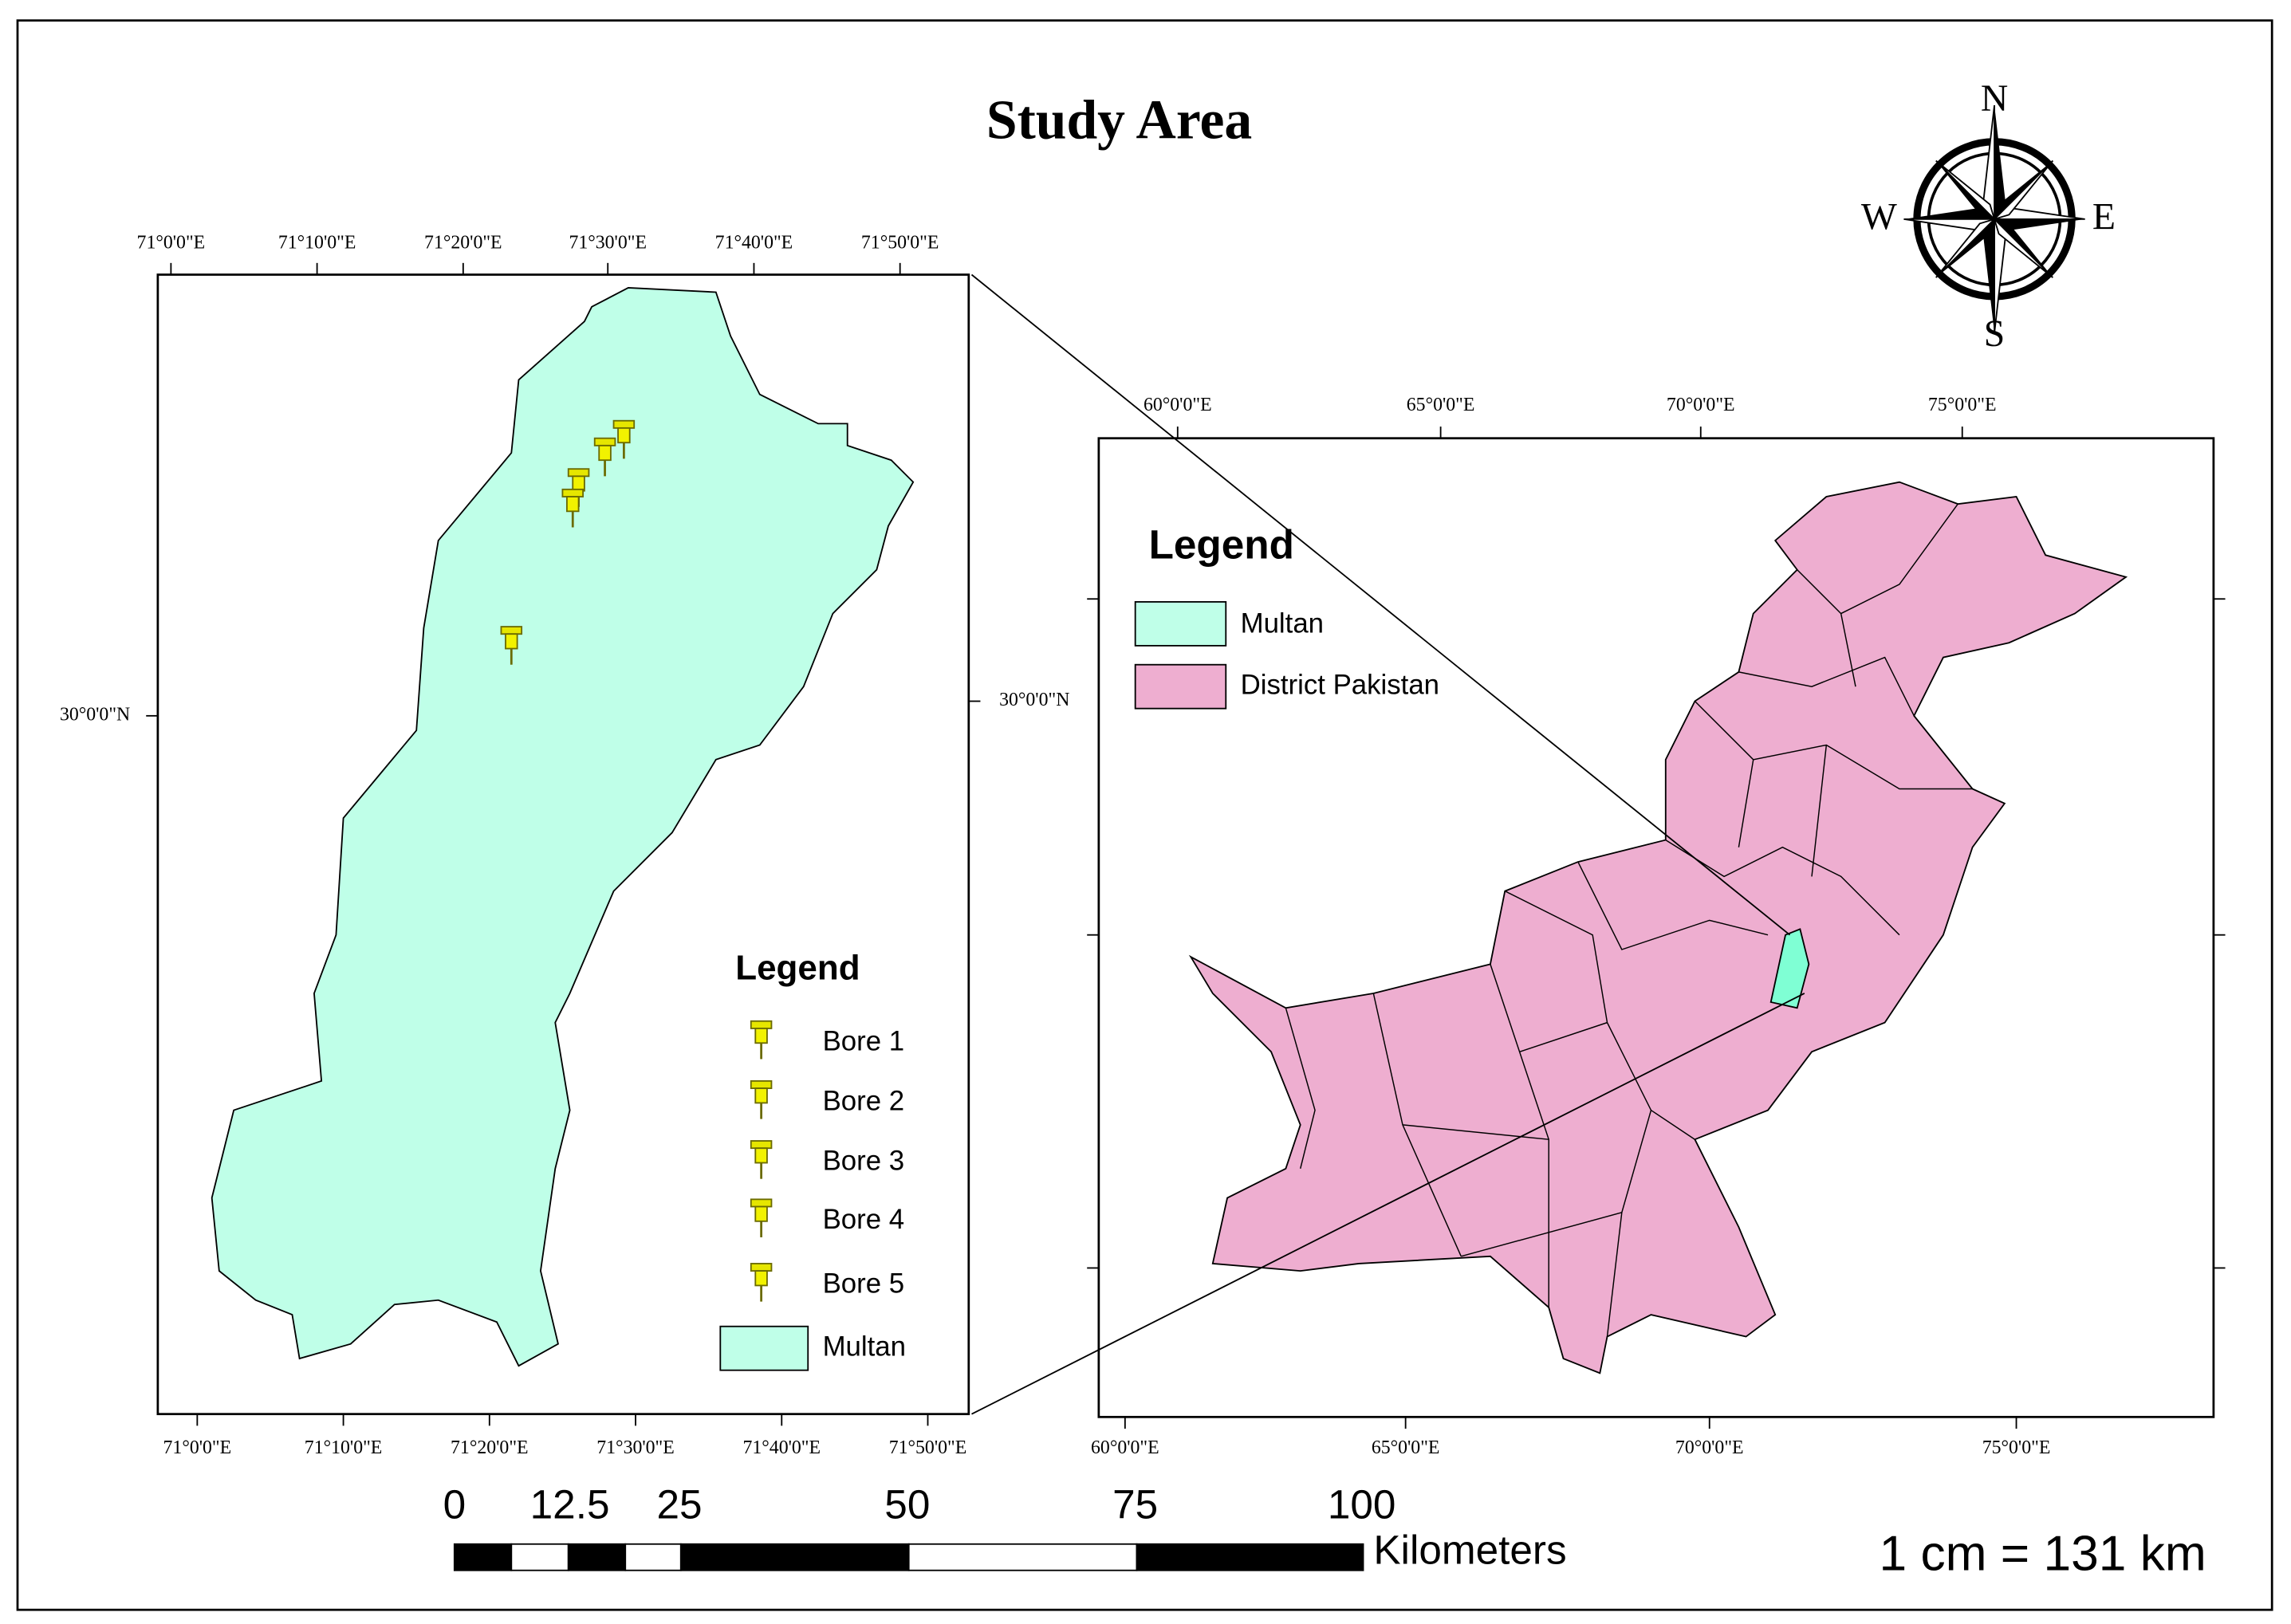  What do you see at coordinates (1119, 121) in the screenshot?
I see `title: Study Area` at bounding box center [1119, 121].